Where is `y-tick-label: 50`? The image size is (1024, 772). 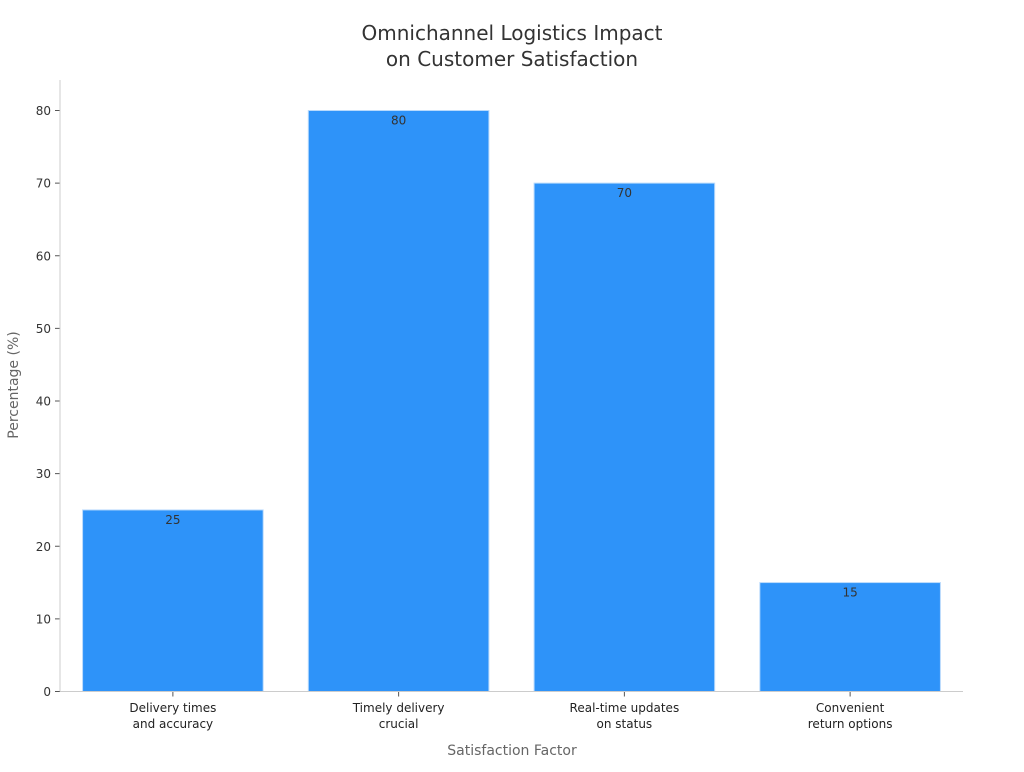
y-tick-label: 50 is located at coordinates (43, 329).